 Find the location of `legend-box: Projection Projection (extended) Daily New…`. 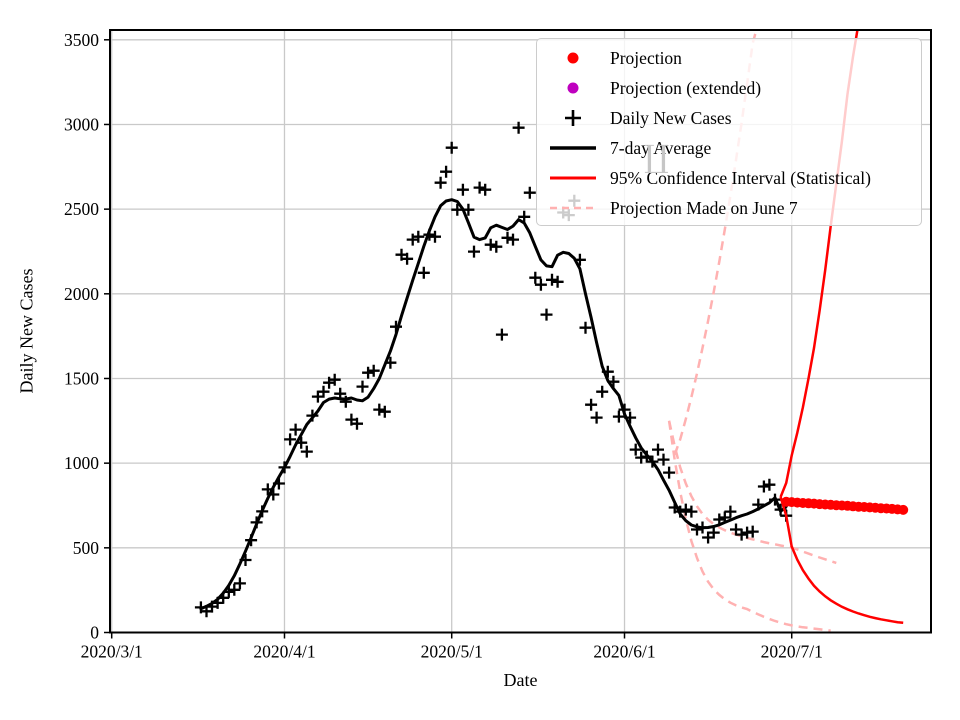

legend-box: Projection Projection (extended) Daily New… is located at coordinates (729, 132).